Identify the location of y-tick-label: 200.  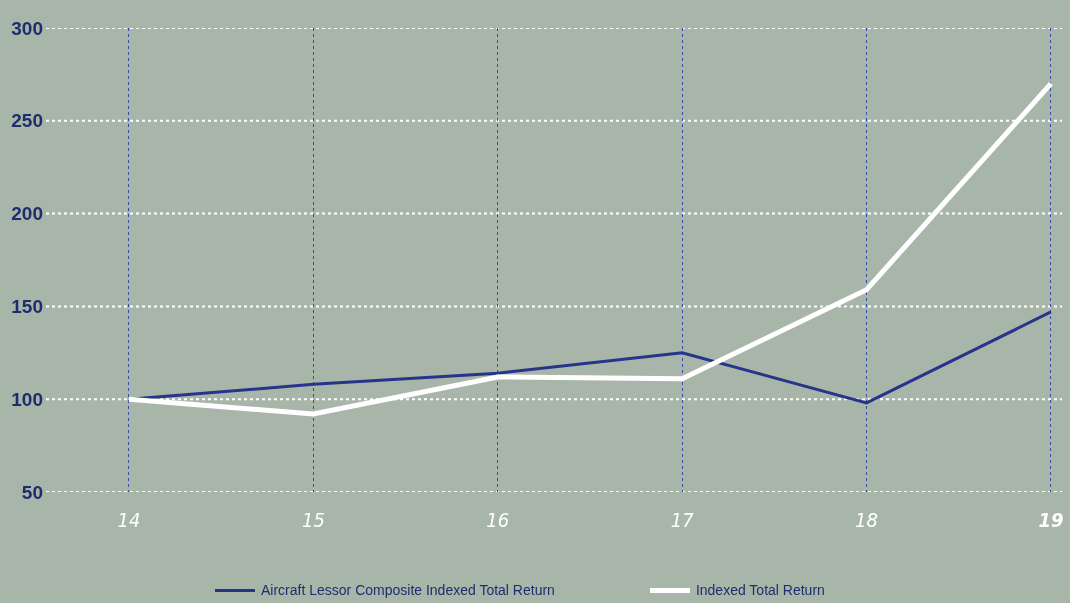
(27, 214).